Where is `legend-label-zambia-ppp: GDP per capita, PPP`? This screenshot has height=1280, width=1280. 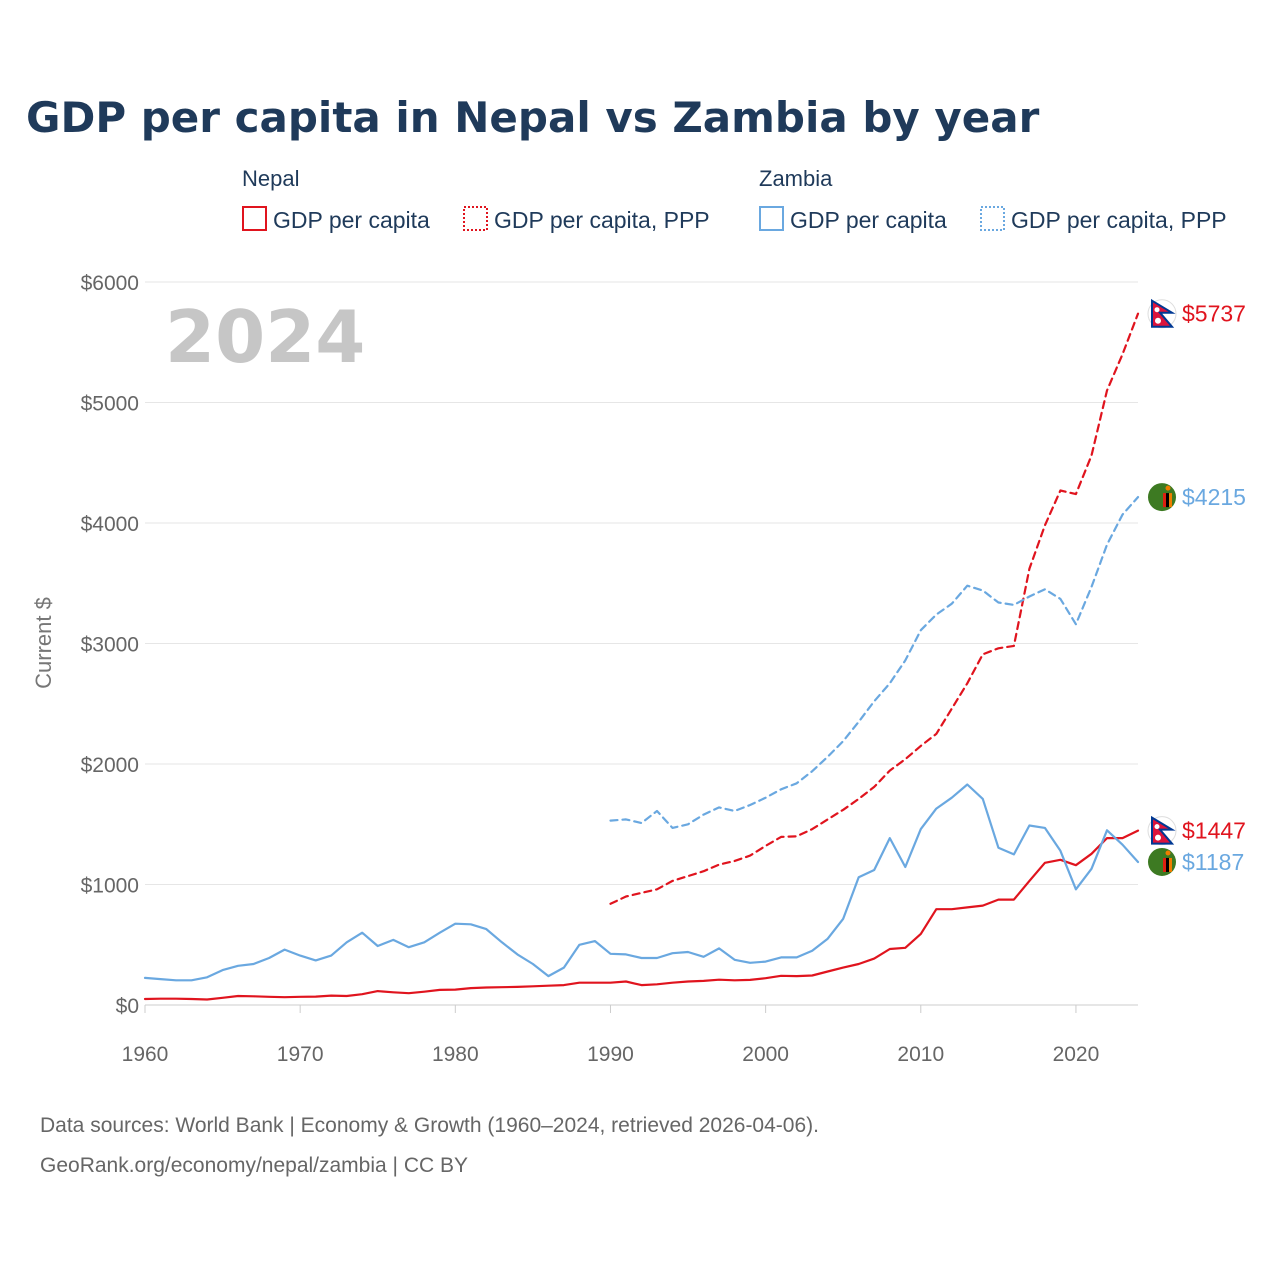
legend-label-zambia-ppp: GDP per capita, PPP is located at coordinates (1119, 220).